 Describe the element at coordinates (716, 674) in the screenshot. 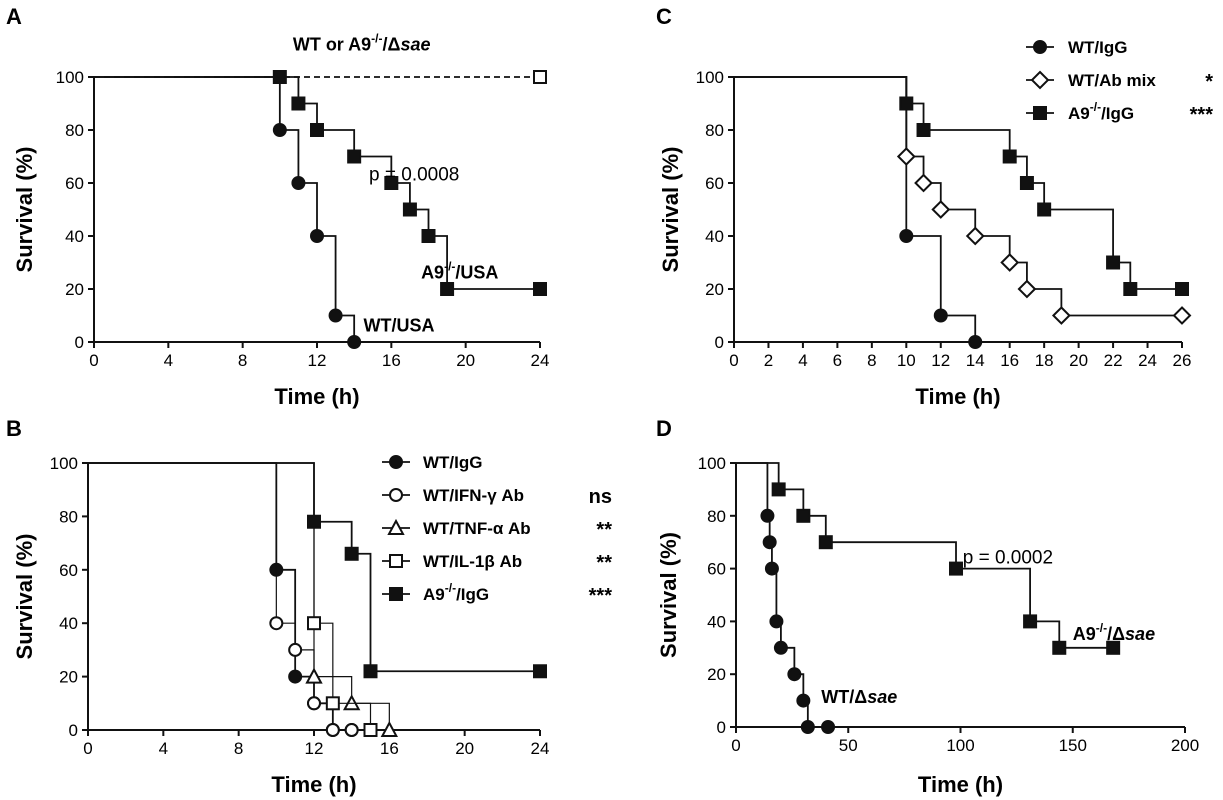

I see `y-tick-label: 20` at that location.